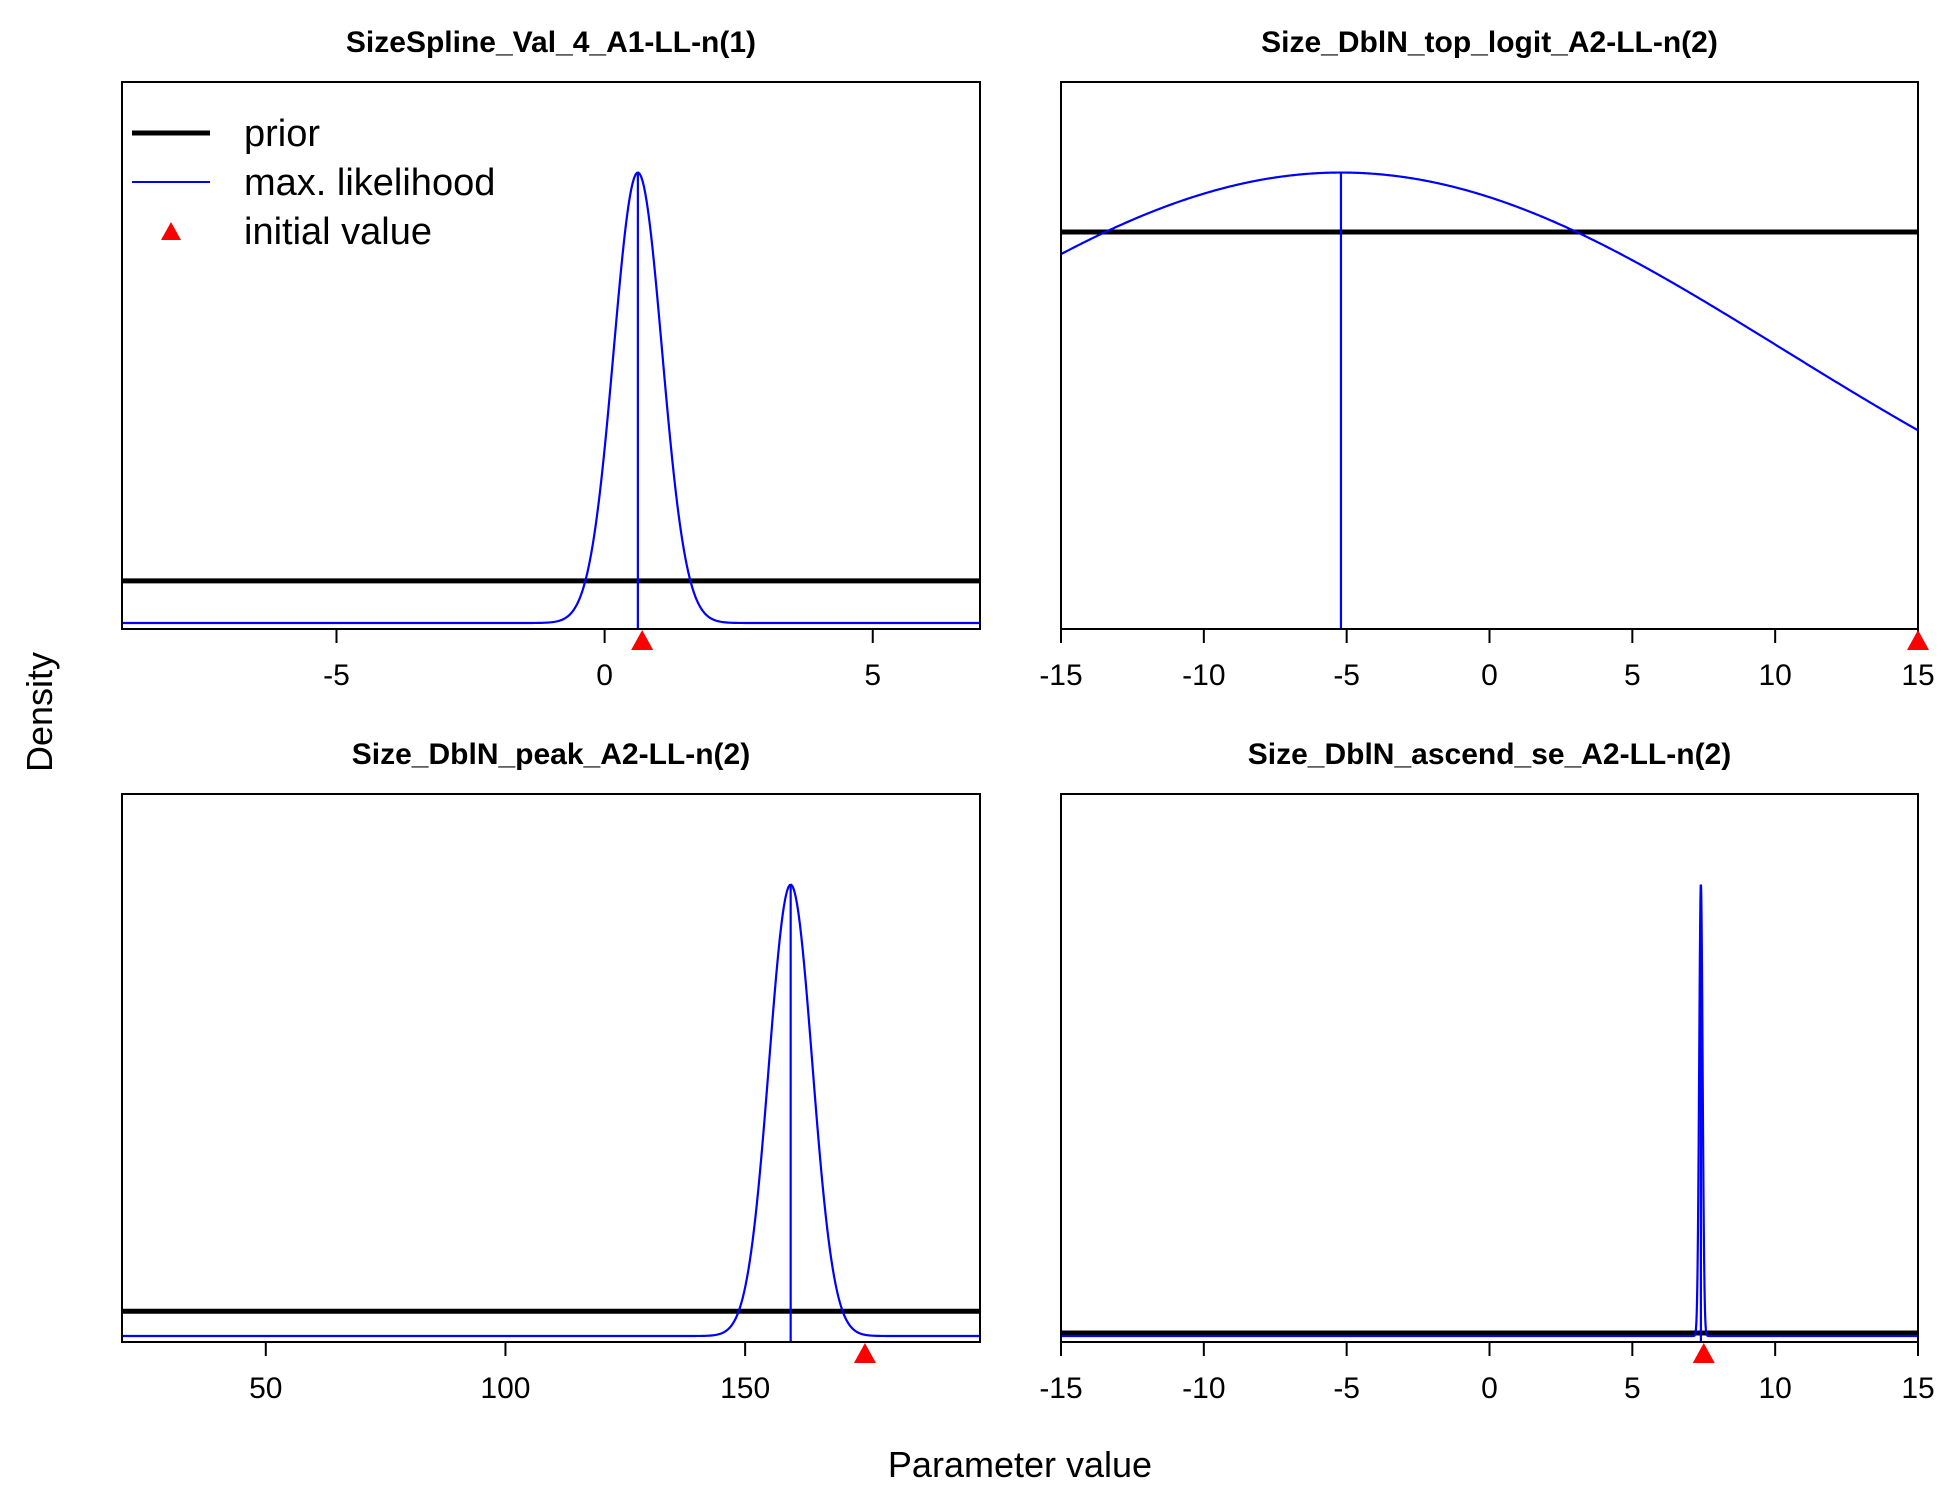 The image size is (1950, 1505). What do you see at coordinates (1020, 1464) in the screenshot?
I see `x-axis-title: Parameter value` at bounding box center [1020, 1464].